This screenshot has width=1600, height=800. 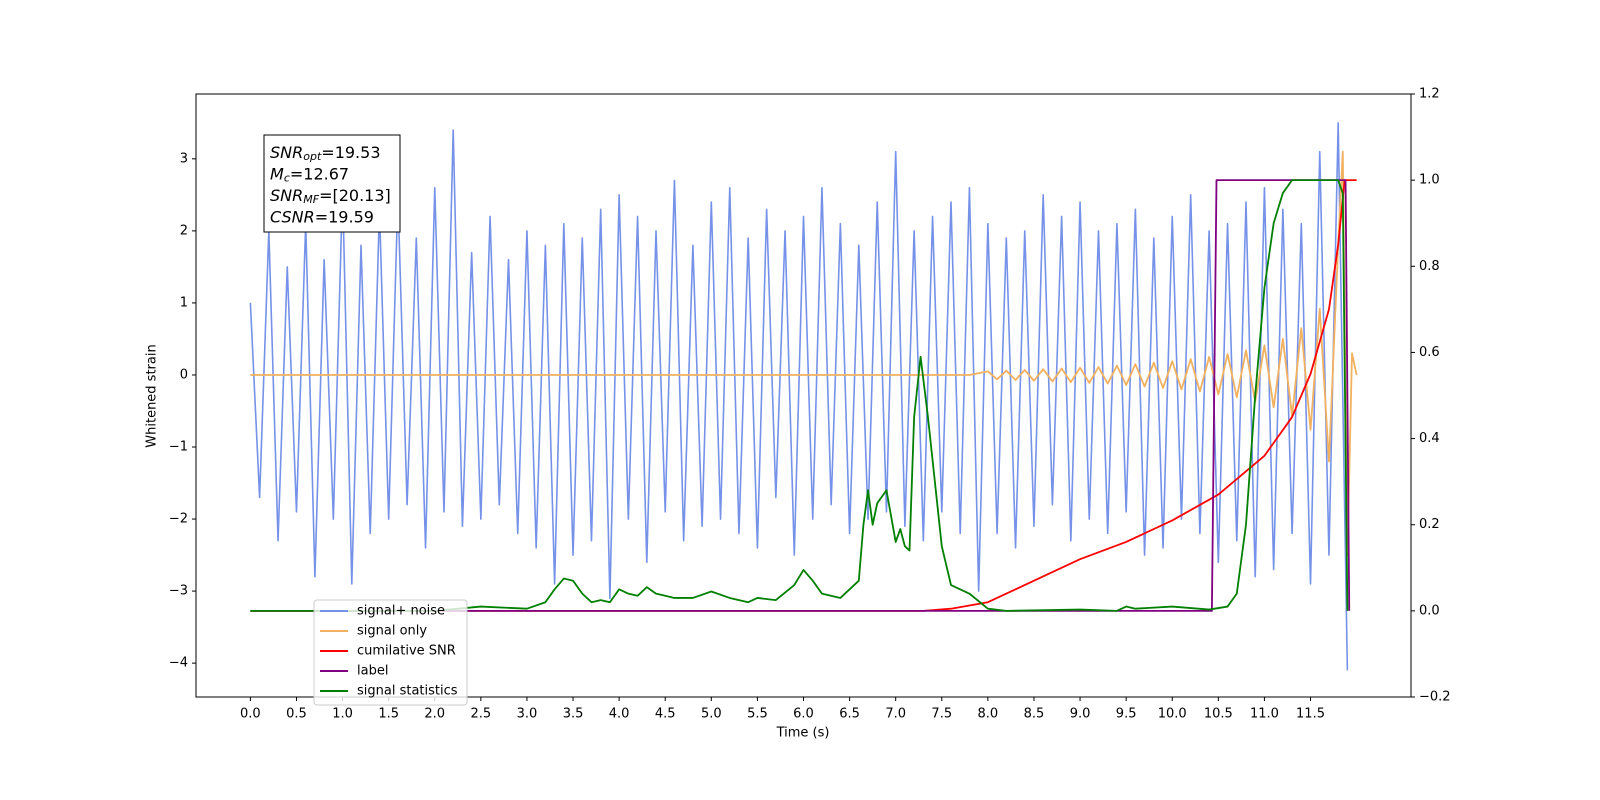 What do you see at coordinates (1034, 714) in the screenshot?
I see `x-tick-label: 8.5` at bounding box center [1034, 714].